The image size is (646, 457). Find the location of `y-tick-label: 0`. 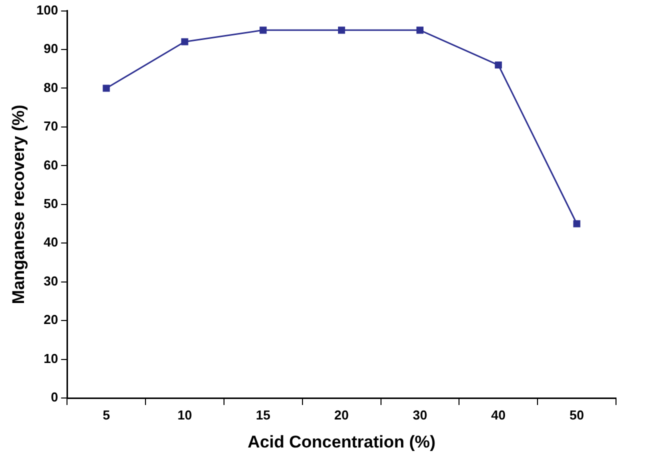

y-tick-label: 0 is located at coordinates (54, 397).